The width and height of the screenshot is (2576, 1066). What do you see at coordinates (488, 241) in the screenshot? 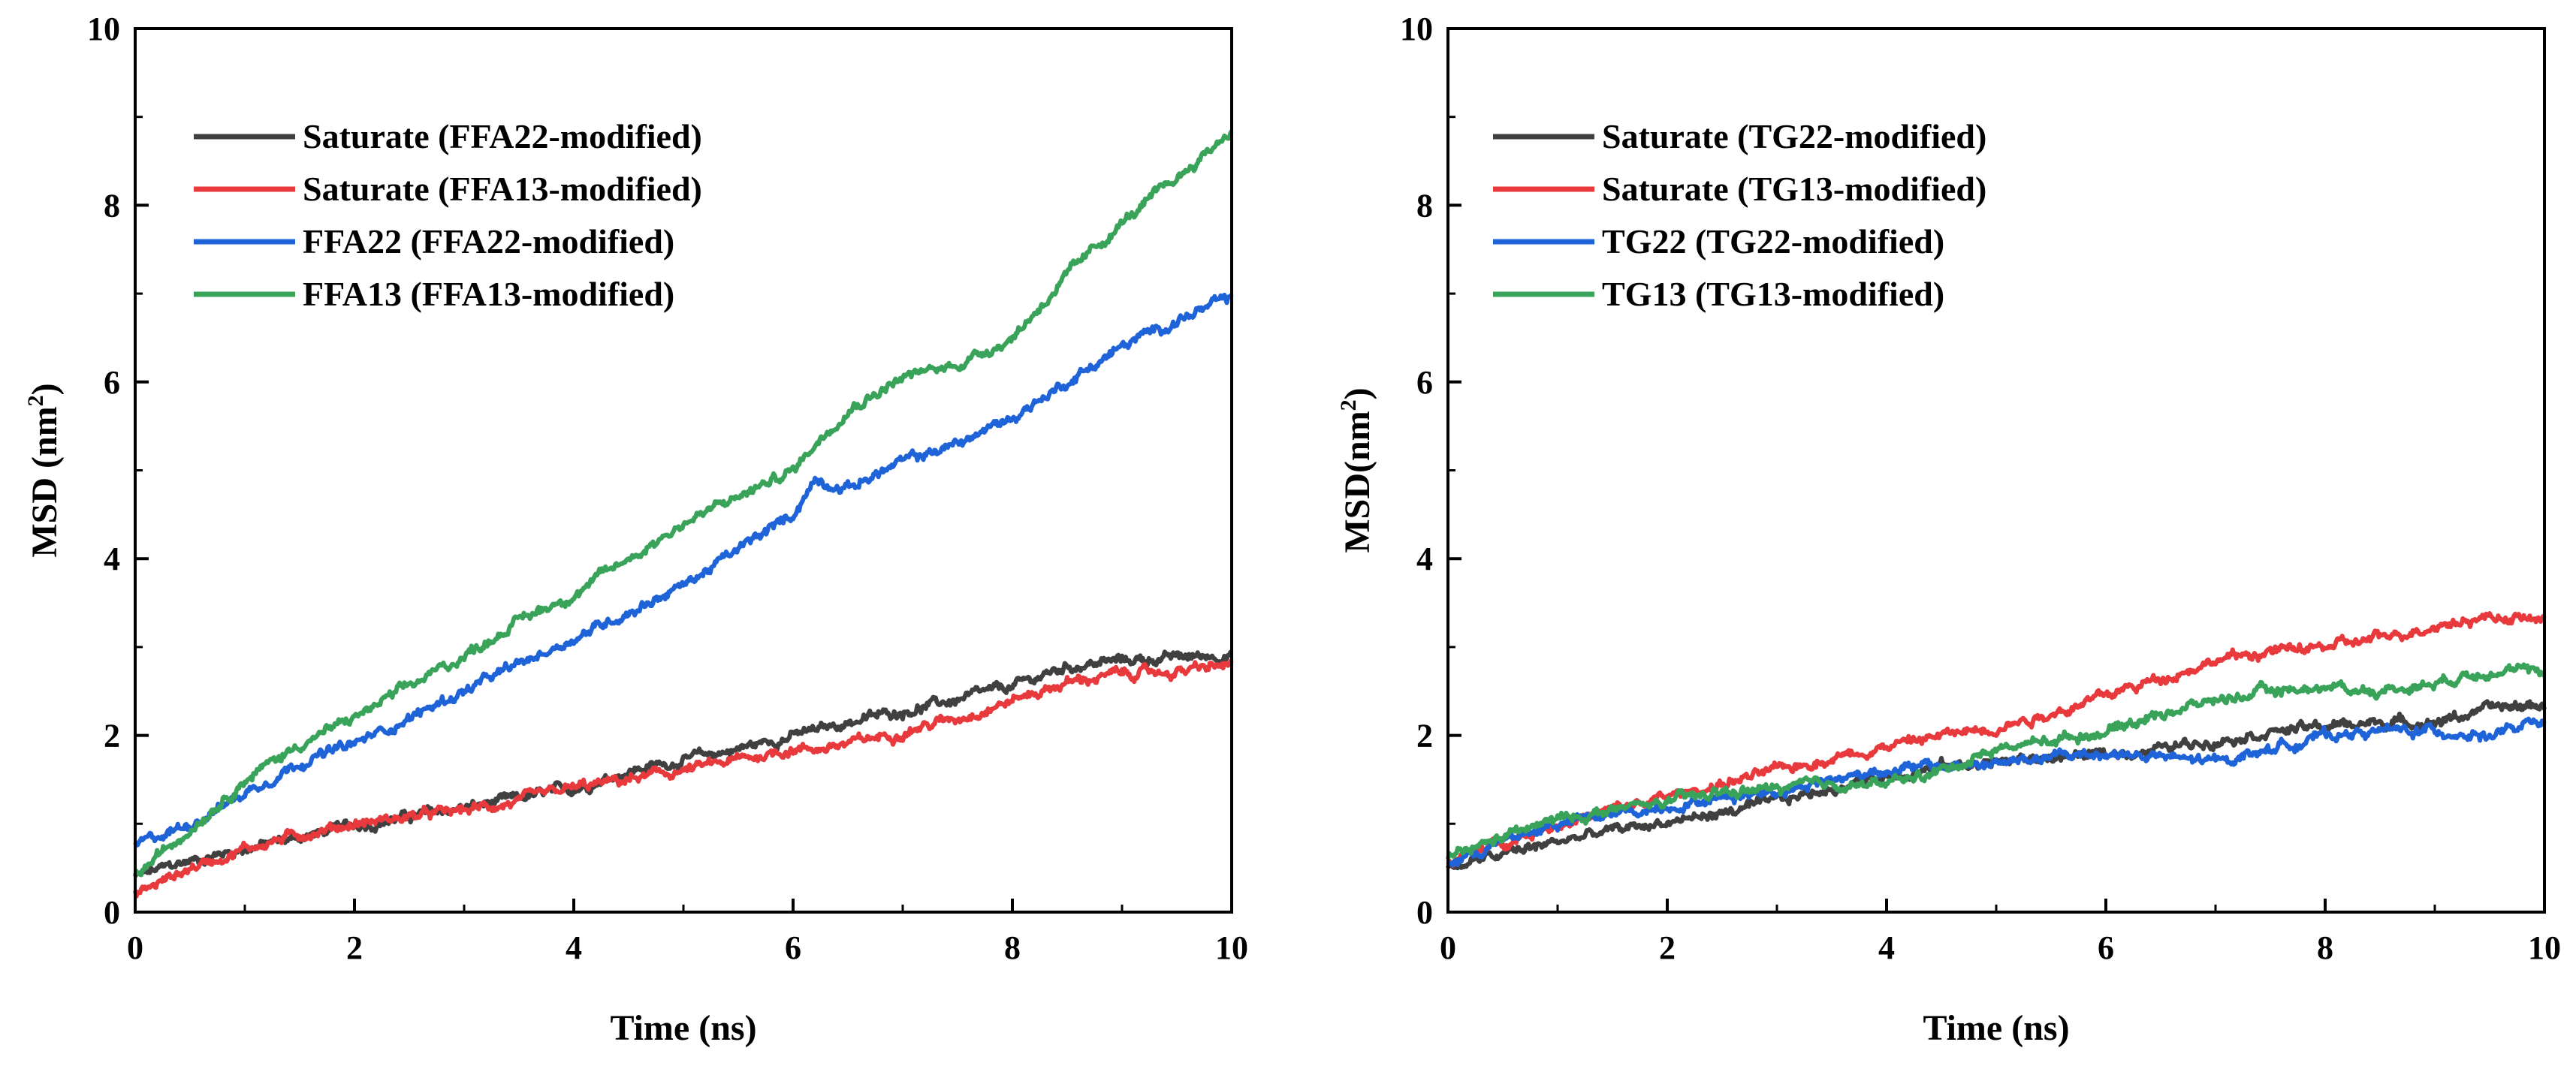
I see `legend-label: FFA22 (FFA22-modified)` at bounding box center [488, 241].